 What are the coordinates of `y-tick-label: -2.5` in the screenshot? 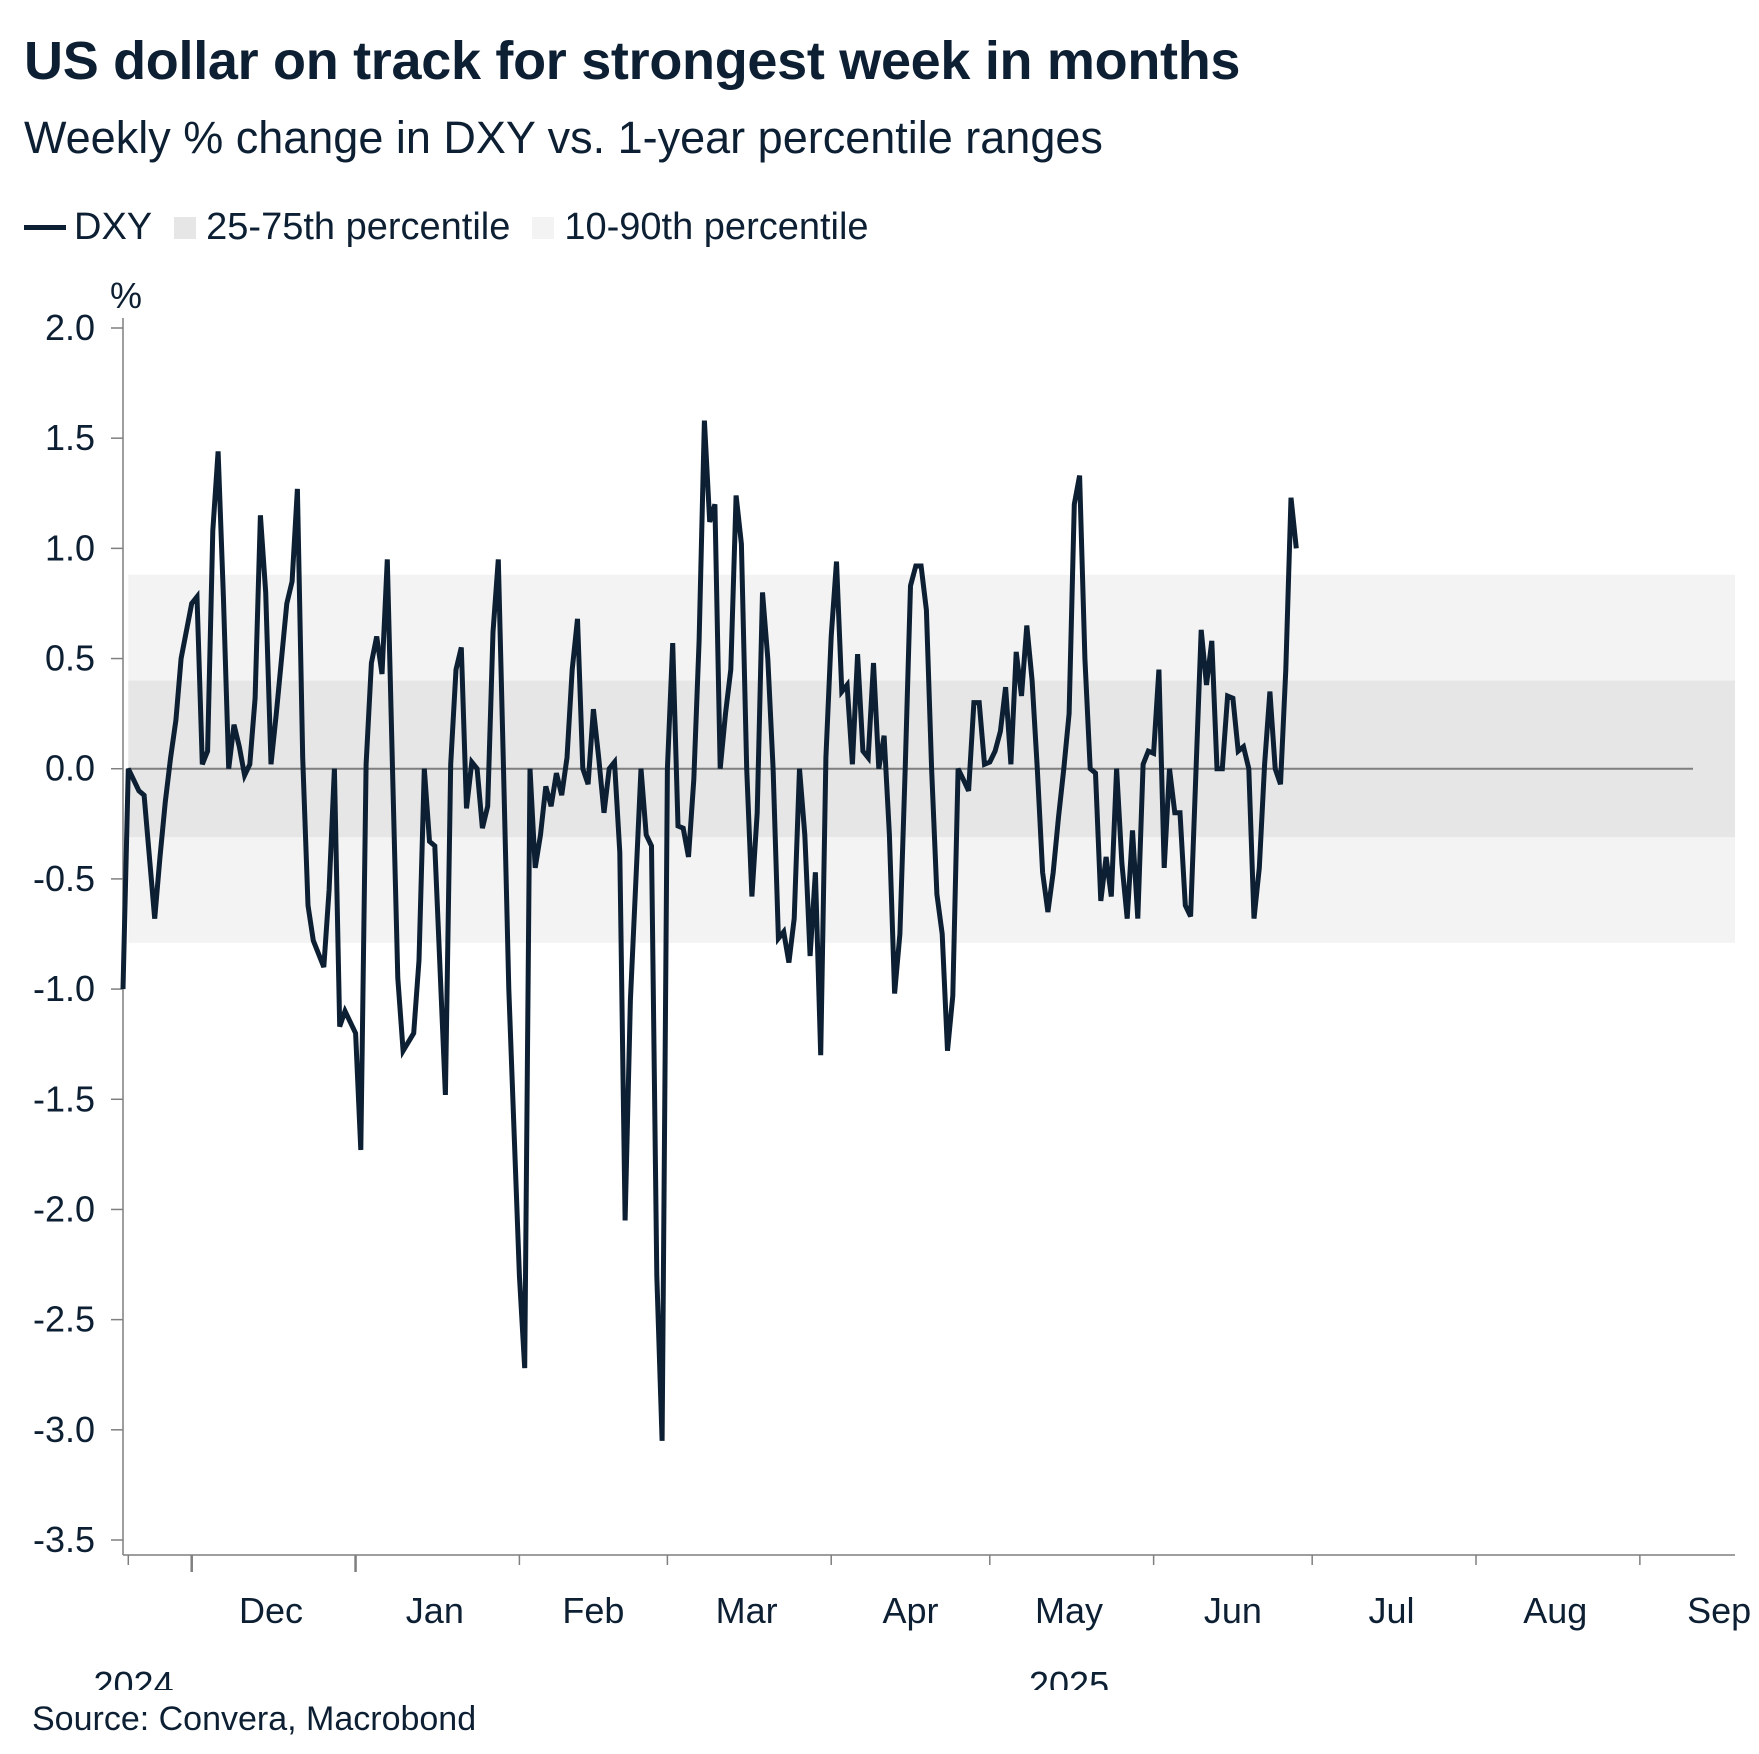 It's located at (64, 1319).